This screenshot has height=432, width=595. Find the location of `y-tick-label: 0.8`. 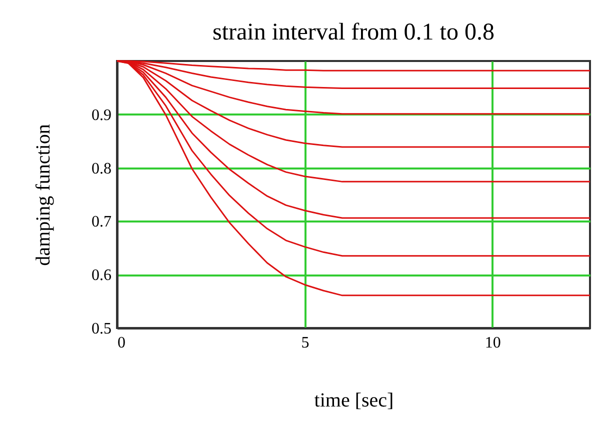

y-tick-label: 0.8 is located at coordinates (102, 169).